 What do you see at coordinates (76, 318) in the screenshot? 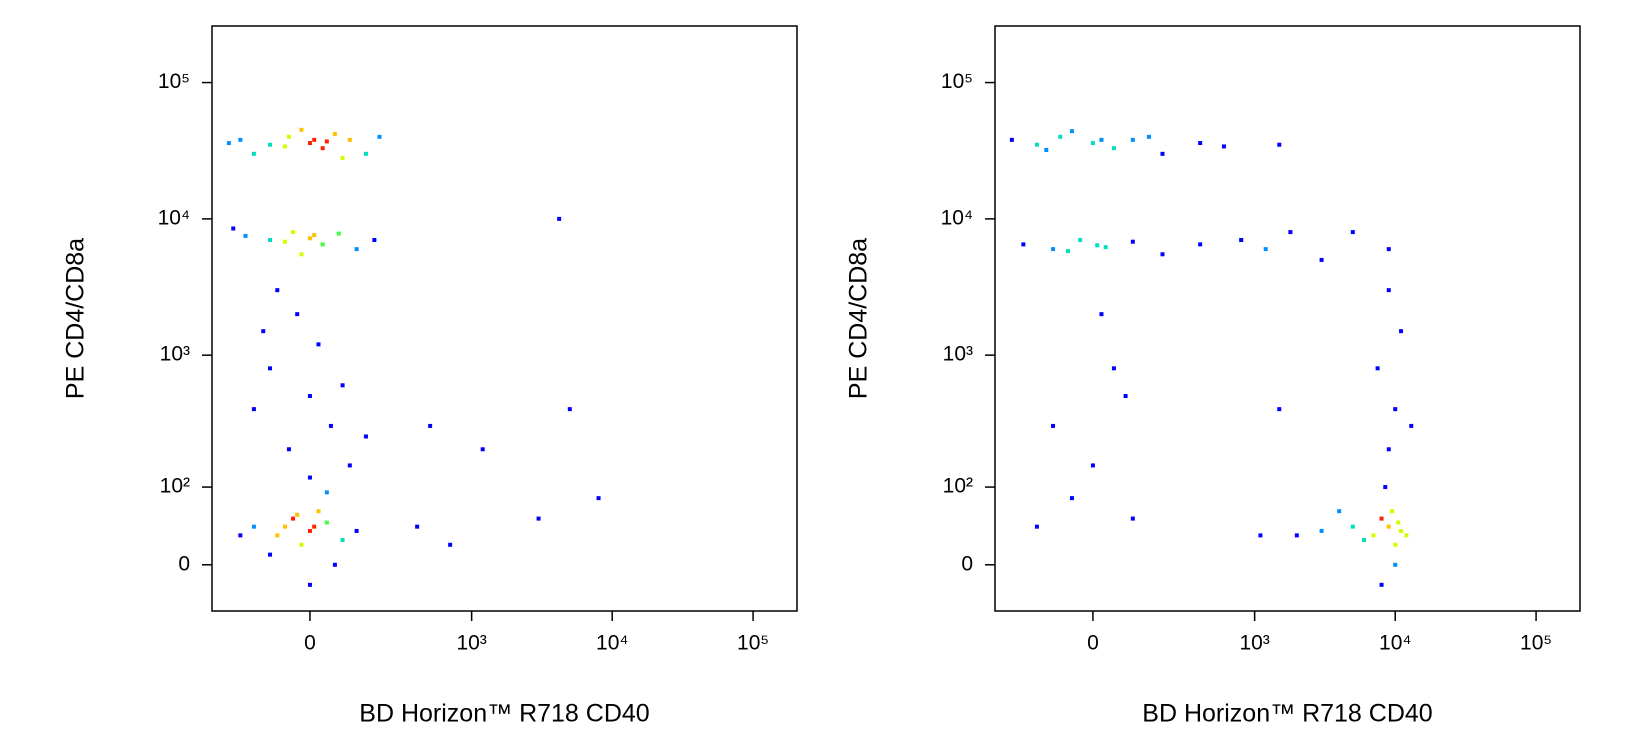
I see `y-axis-label: PE CD4/CD8a` at bounding box center [76, 318].